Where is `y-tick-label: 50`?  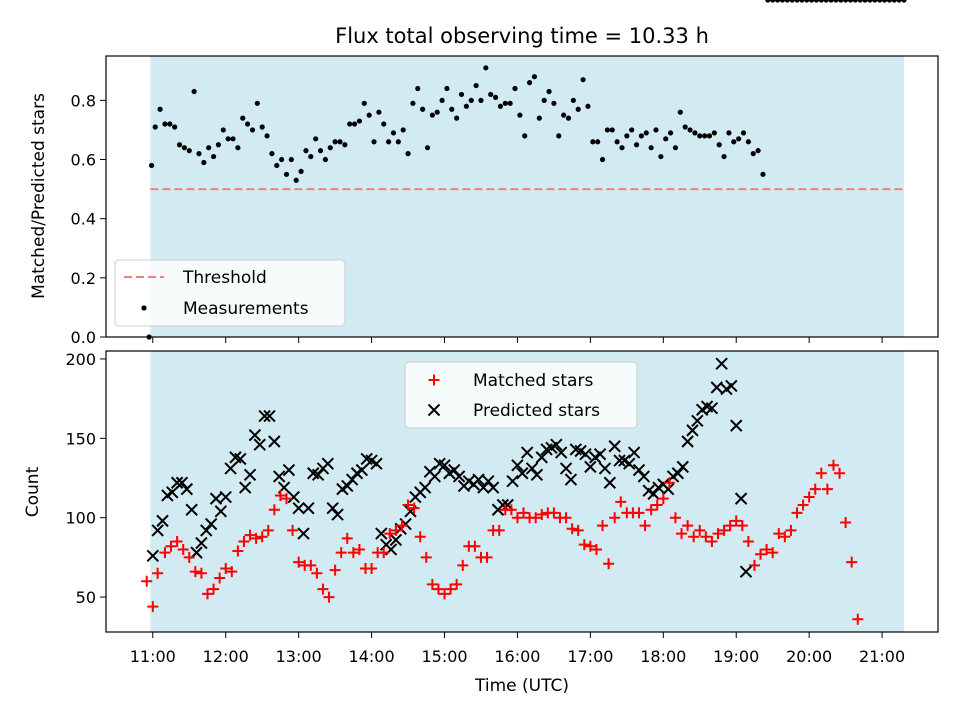
y-tick-label: 50 is located at coordinates (86, 597).